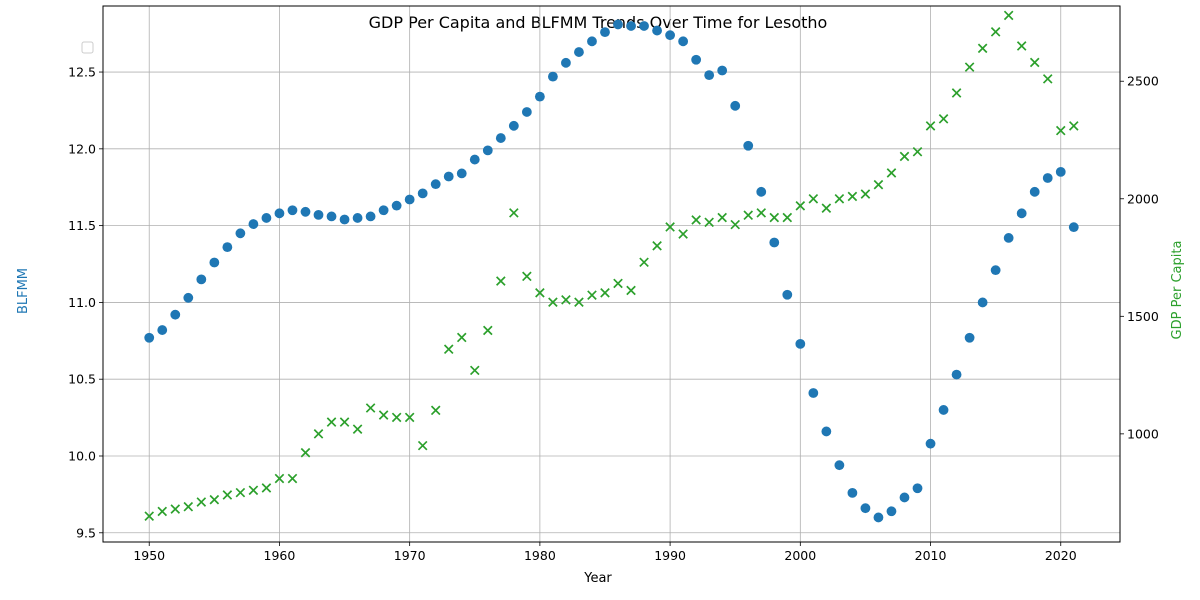 The image size is (1200, 600). I want to click on y-axis-left-ticks: 9.5 10.0 10.5 11.0 11.5 12.0 12.5, so click(85, 302).